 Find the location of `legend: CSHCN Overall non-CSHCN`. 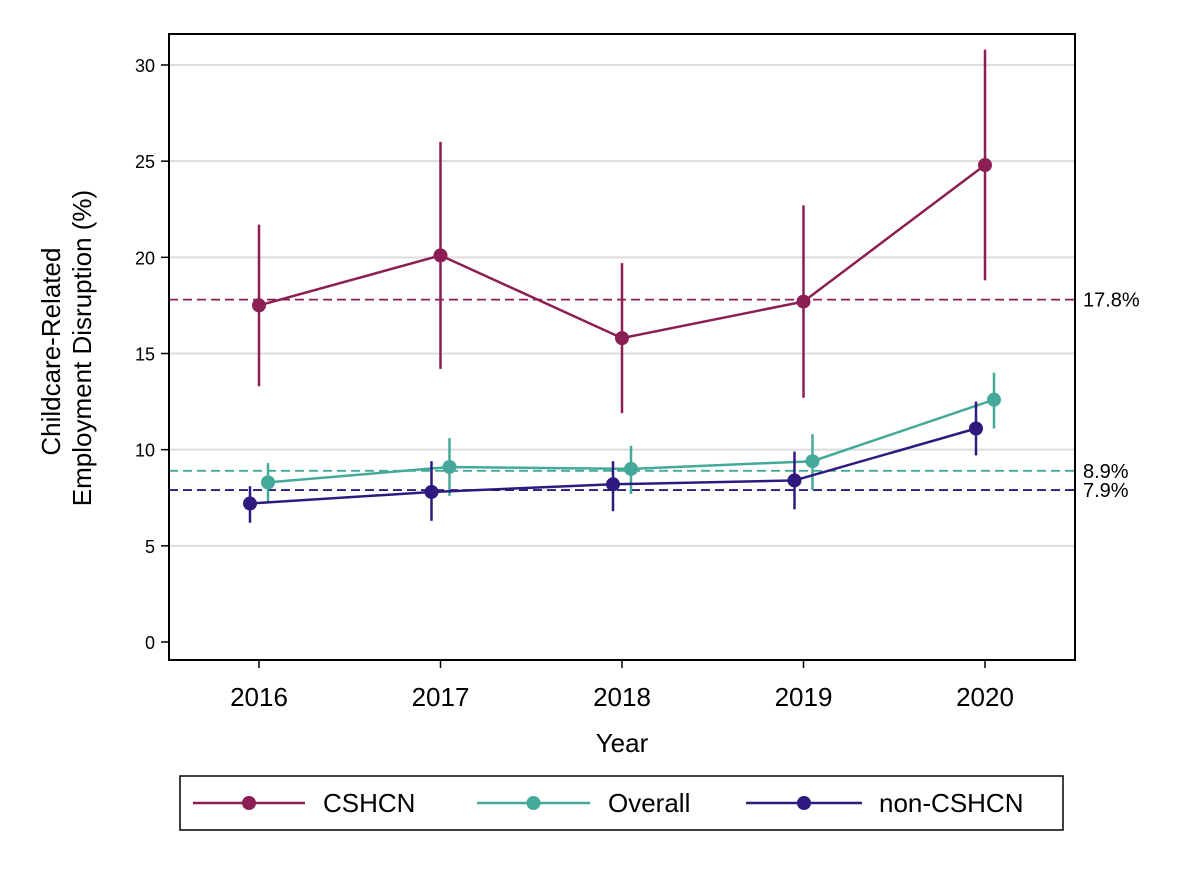

legend: CSHCN Overall non-CSHCN is located at coordinates (608, 803).